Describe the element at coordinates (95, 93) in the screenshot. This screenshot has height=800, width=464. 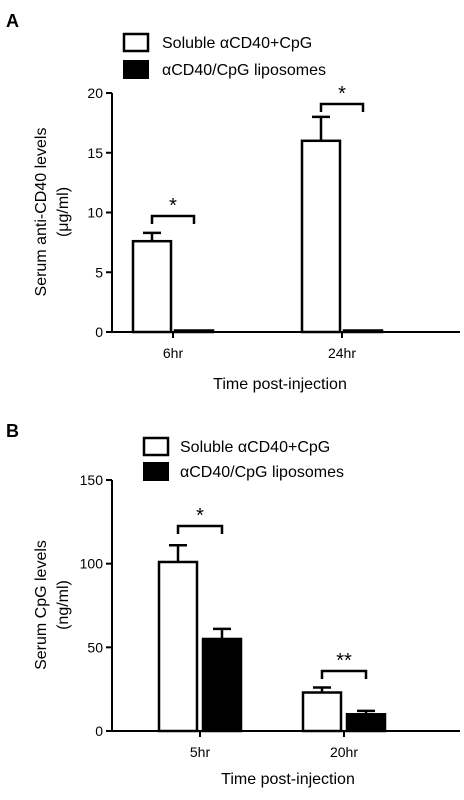
I see `y-tick-label: 20` at that location.